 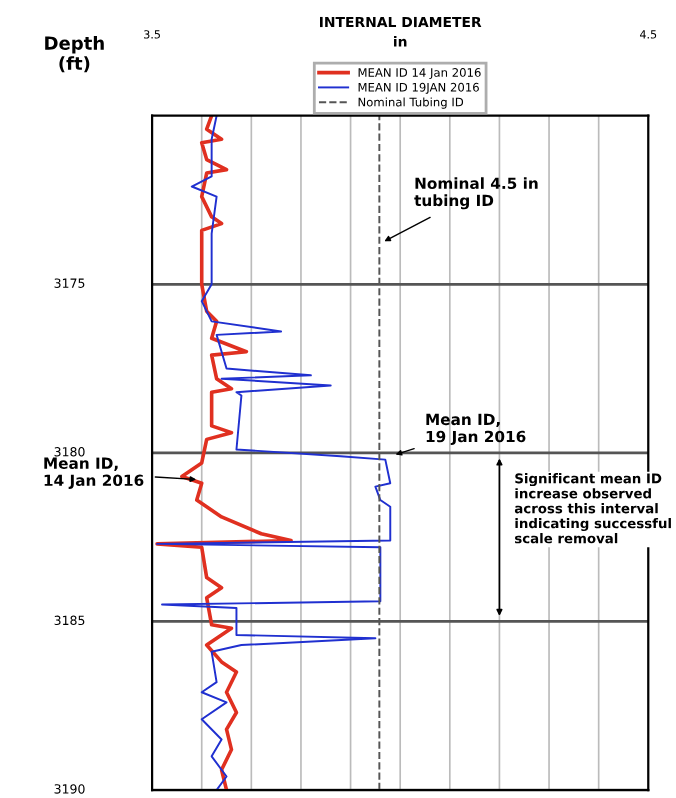 I want to click on y-axis-title: Depth (ft), so click(x=74, y=54).